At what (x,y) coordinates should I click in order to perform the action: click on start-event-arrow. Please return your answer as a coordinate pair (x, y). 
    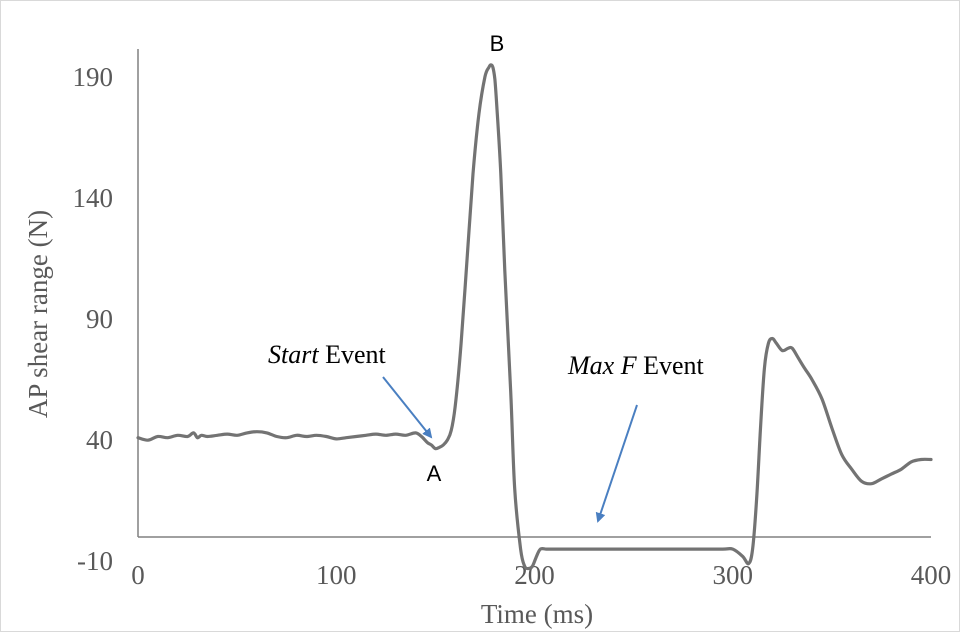
    Looking at the image, I should click on (407, 407).